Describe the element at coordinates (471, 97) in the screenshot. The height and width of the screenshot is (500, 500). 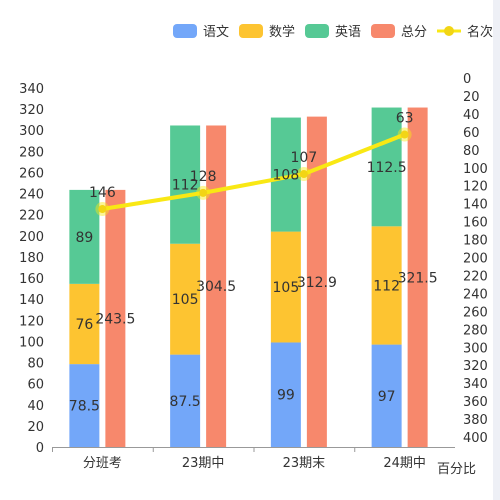
I see `y2-tick-label: 20` at that location.